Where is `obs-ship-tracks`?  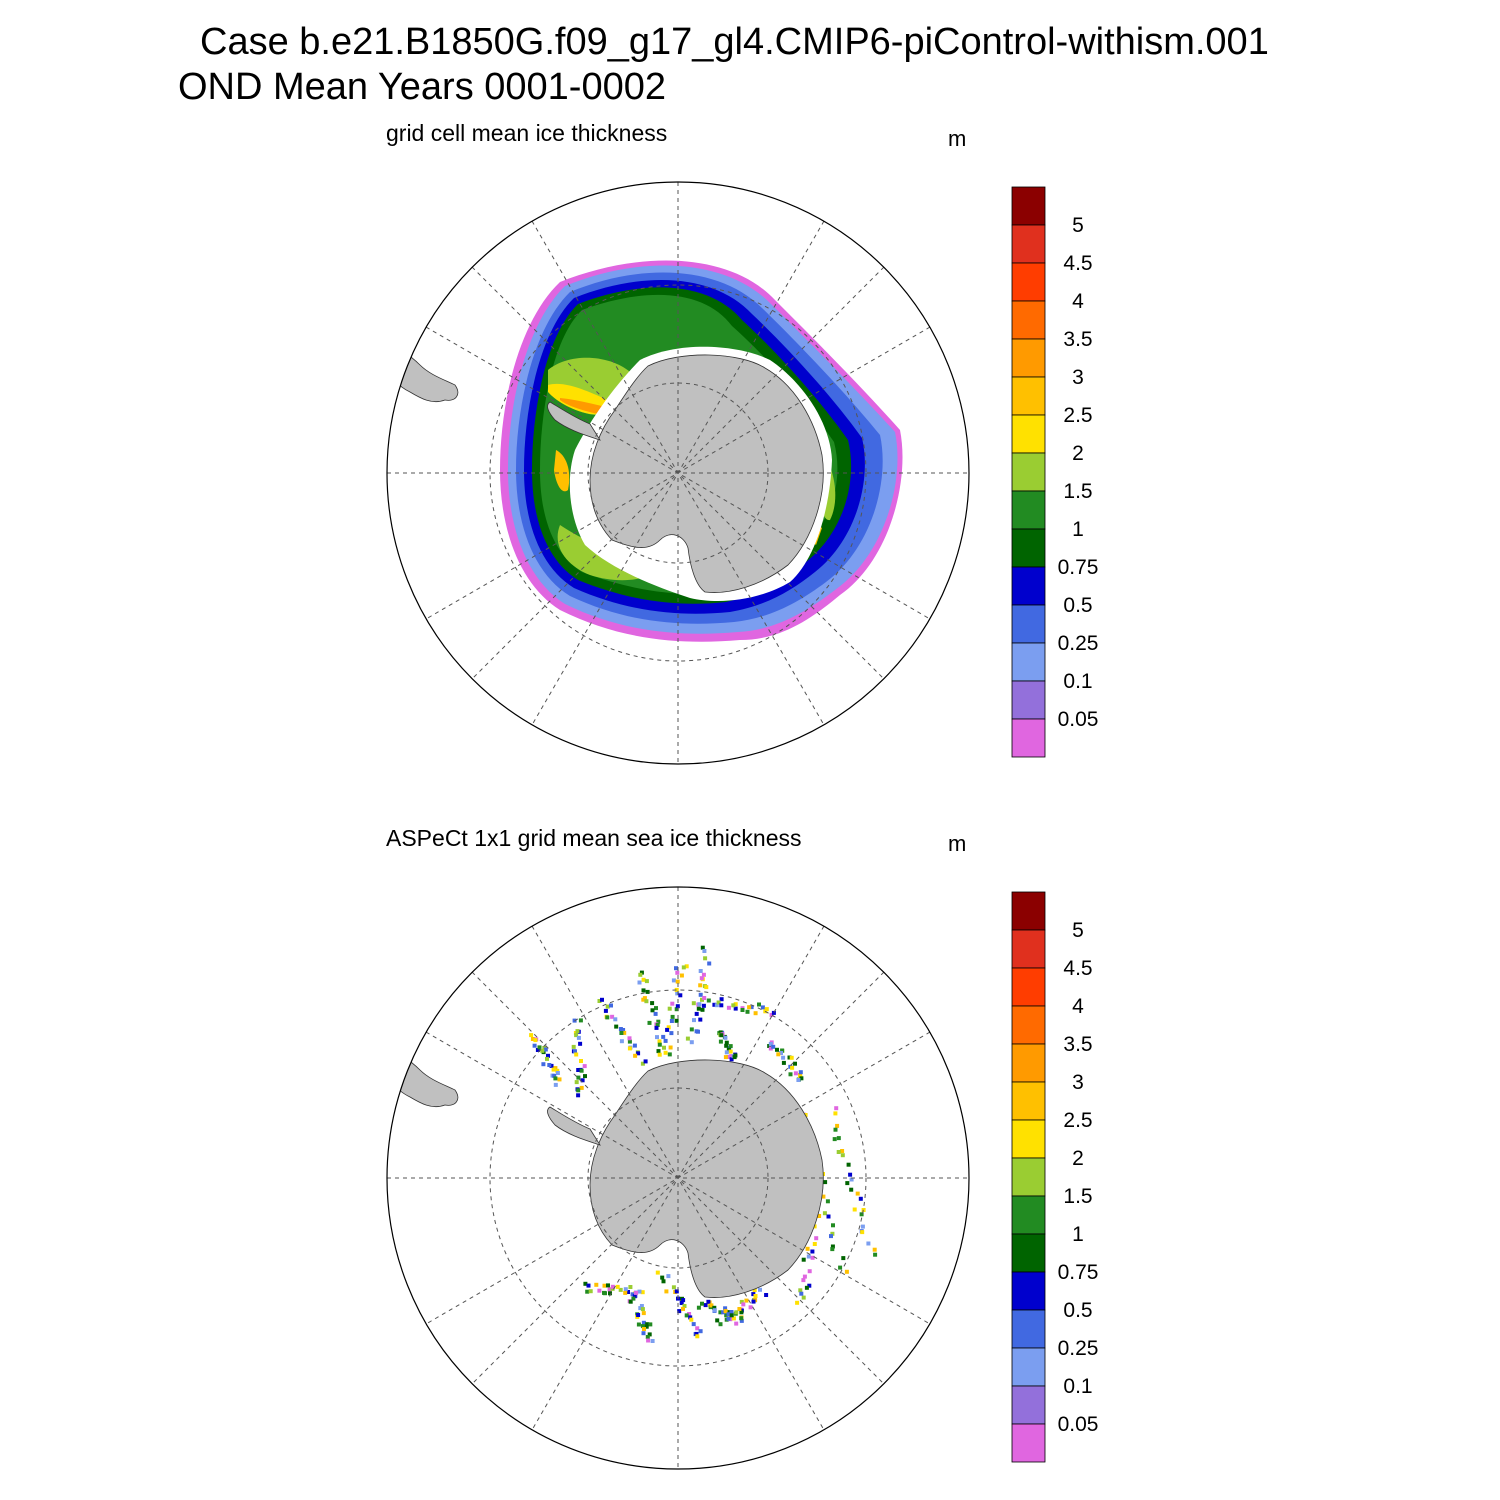 obs-ship-tracks is located at coordinates (703, 1144).